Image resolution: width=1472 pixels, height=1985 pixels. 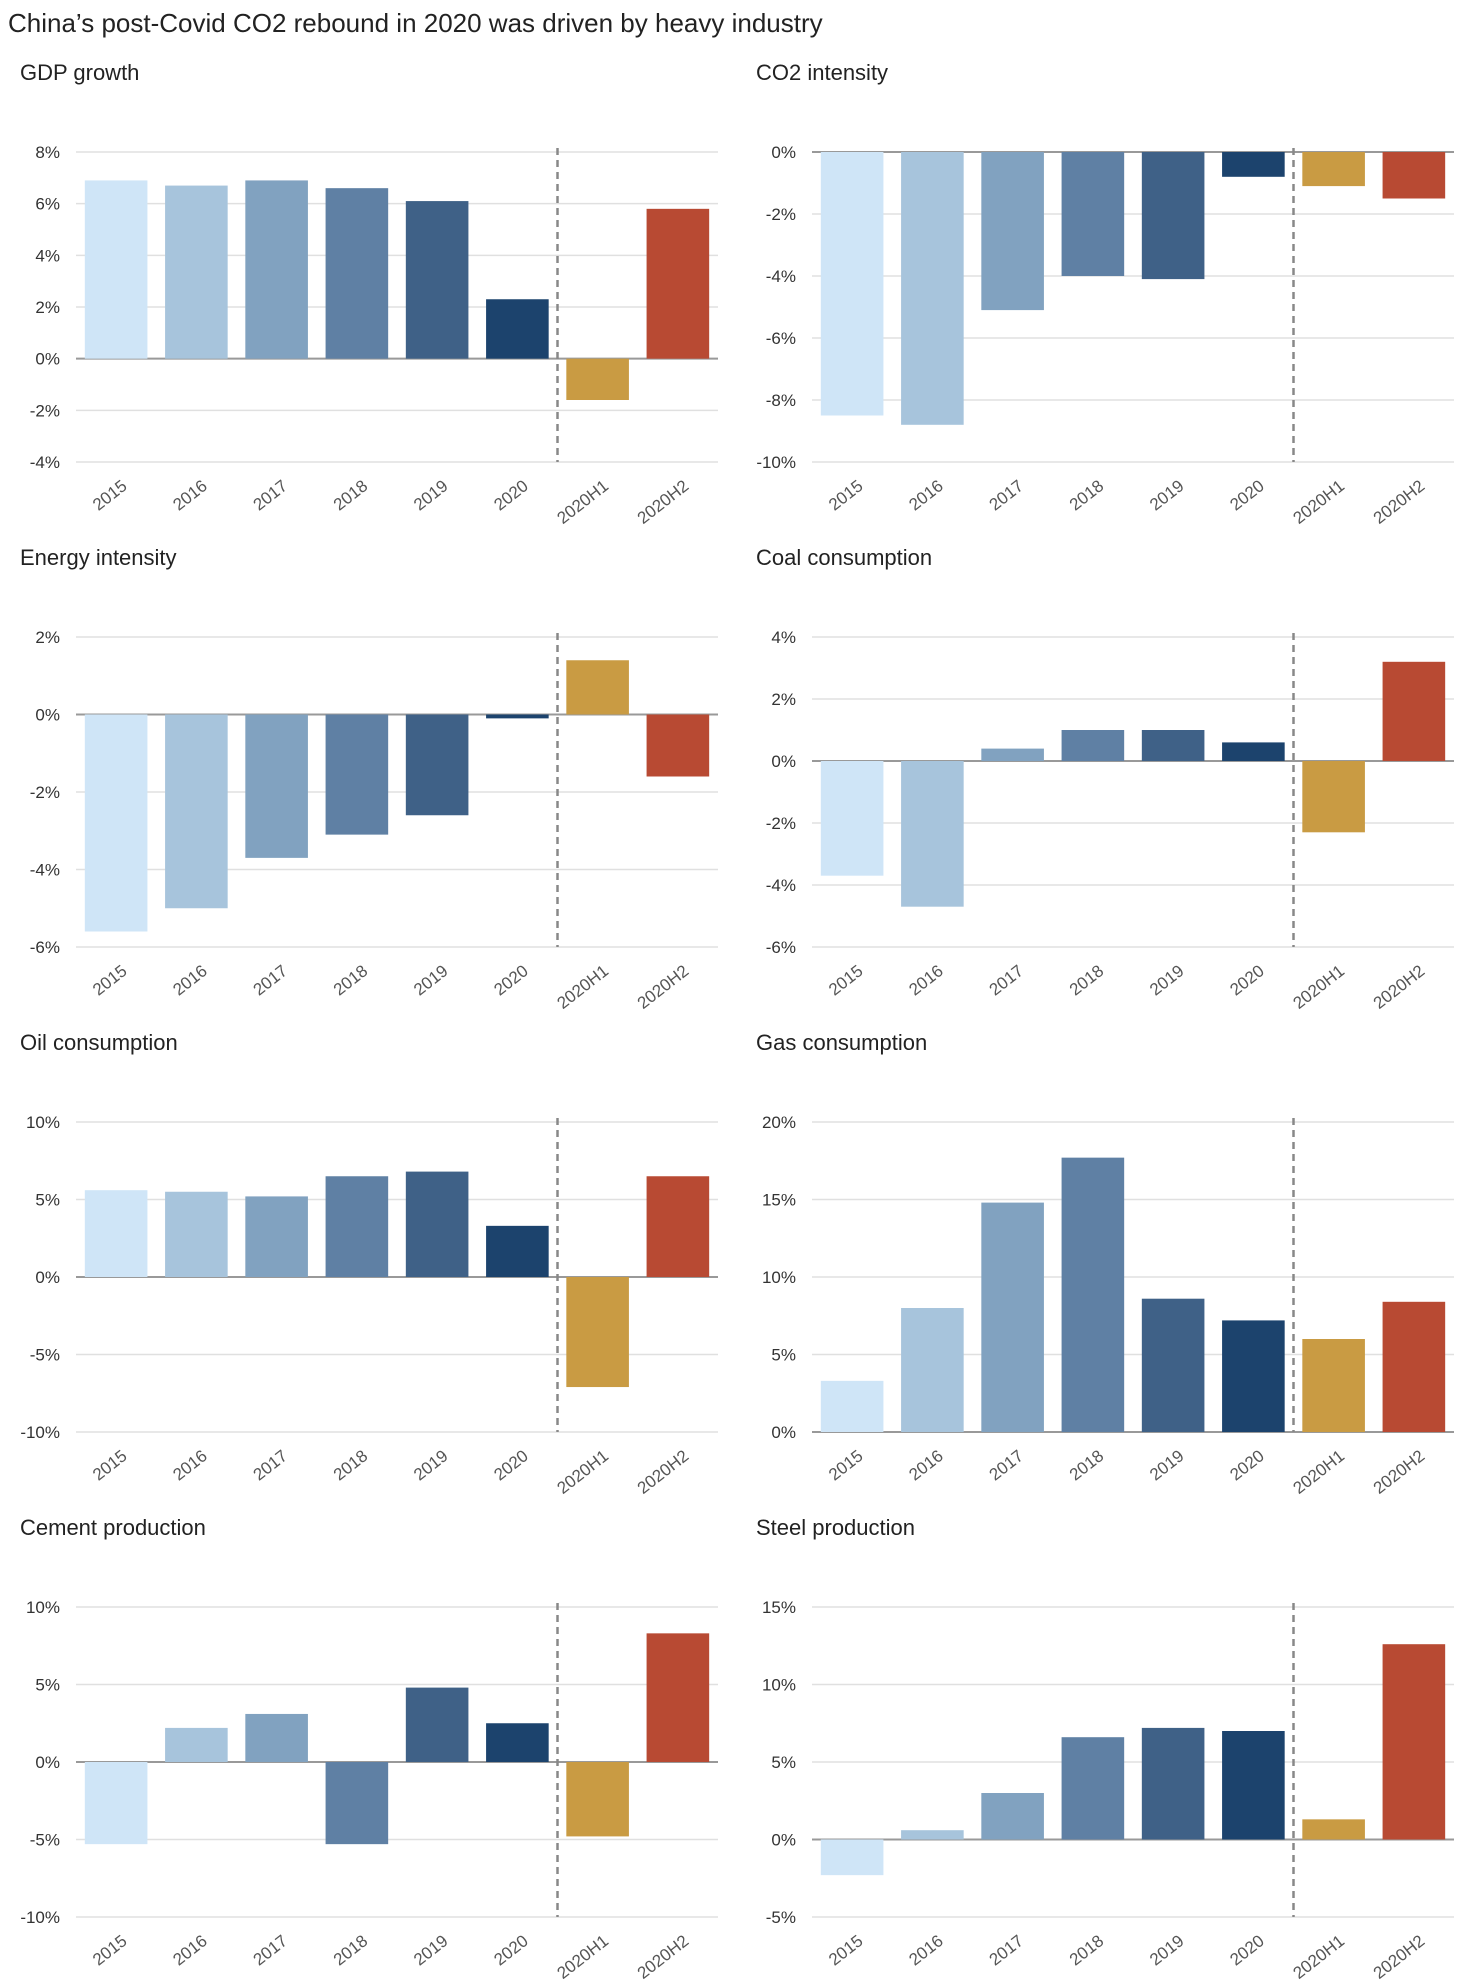 I want to click on y-tick-label: -2%, so click(x=781, y=823).